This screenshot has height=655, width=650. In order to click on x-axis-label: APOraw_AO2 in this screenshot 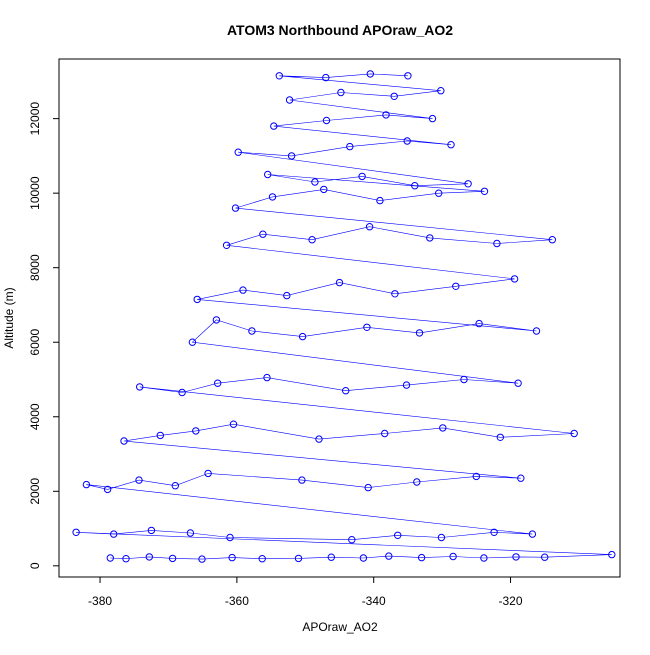, I will do `click(340, 627)`.